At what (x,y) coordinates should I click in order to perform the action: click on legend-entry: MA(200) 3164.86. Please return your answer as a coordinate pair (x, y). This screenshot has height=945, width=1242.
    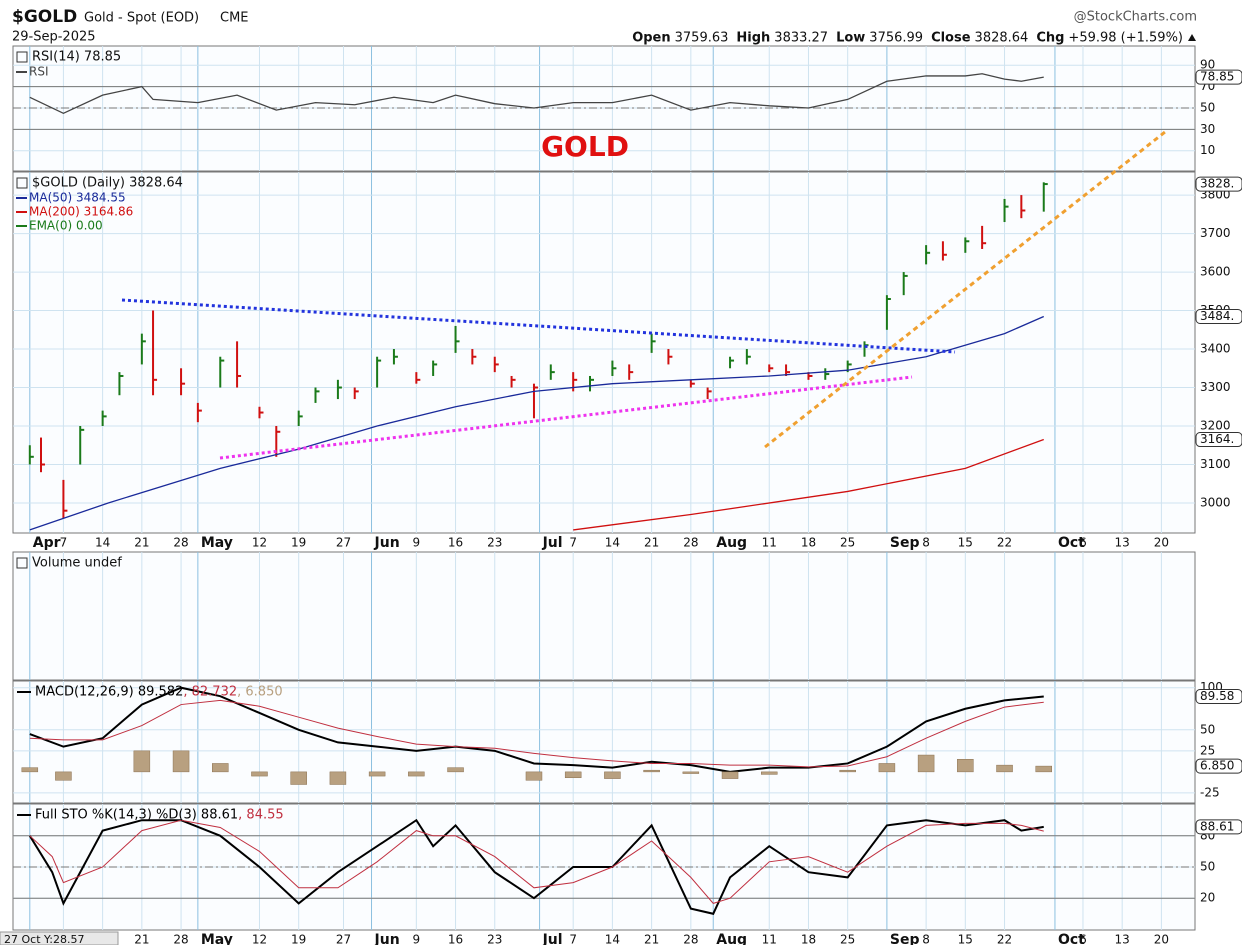
    Looking at the image, I should click on (81, 212).